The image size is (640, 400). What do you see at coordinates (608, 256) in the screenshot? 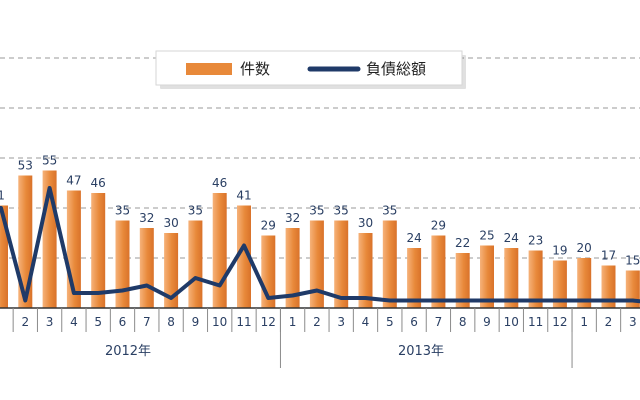
I see `value-label-25: 17` at bounding box center [608, 256].